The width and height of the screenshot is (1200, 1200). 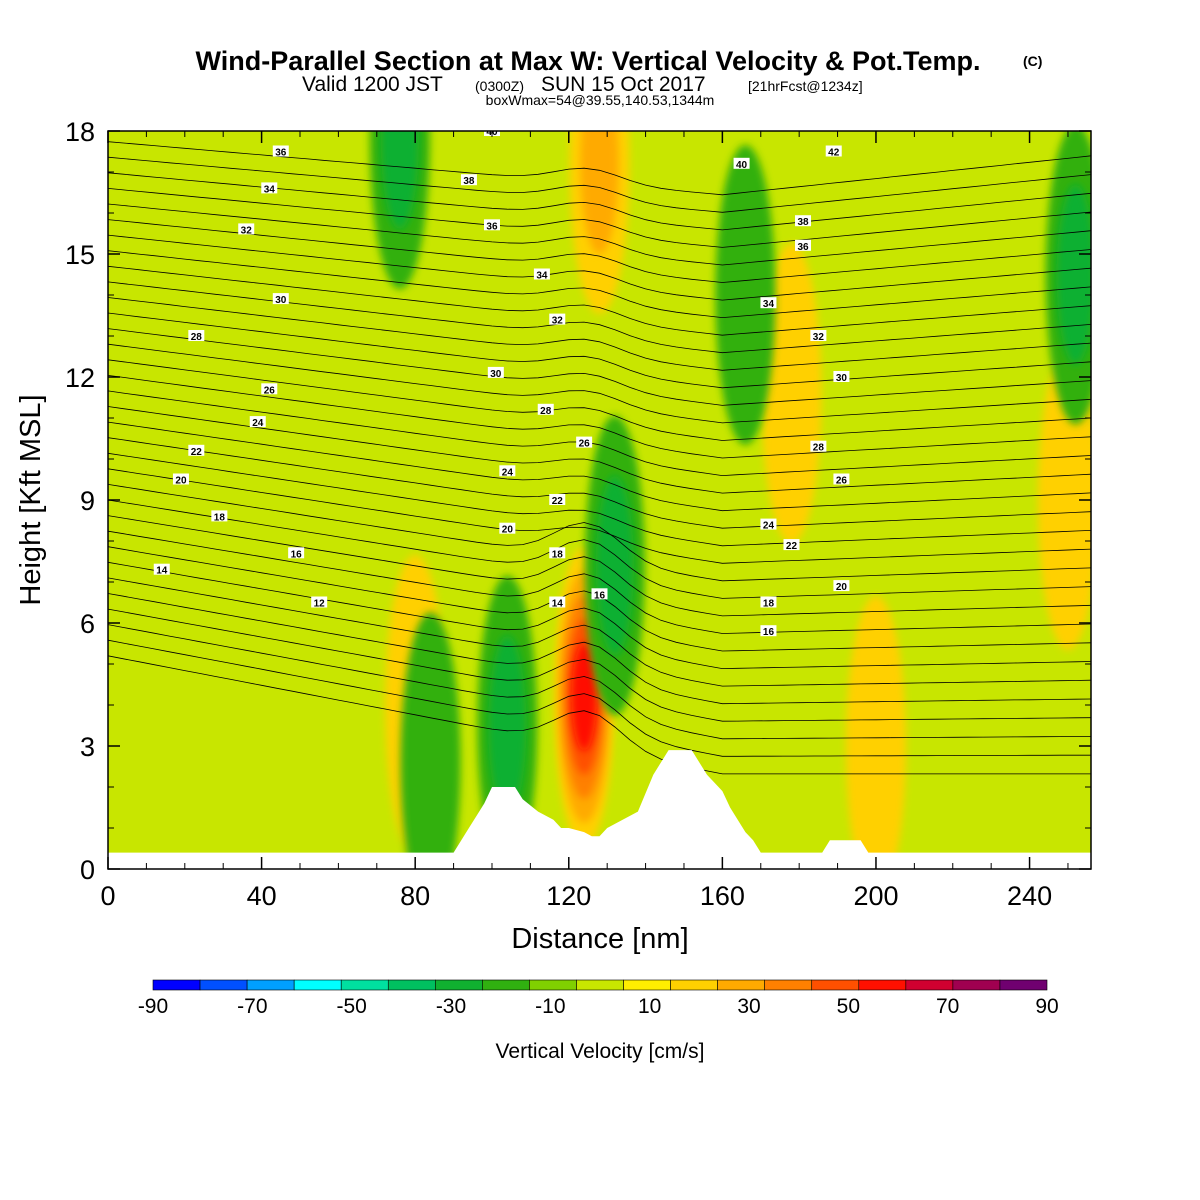 What do you see at coordinates (742, 165) in the screenshot?
I see `contour-label: 40` at bounding box center [742, 165].